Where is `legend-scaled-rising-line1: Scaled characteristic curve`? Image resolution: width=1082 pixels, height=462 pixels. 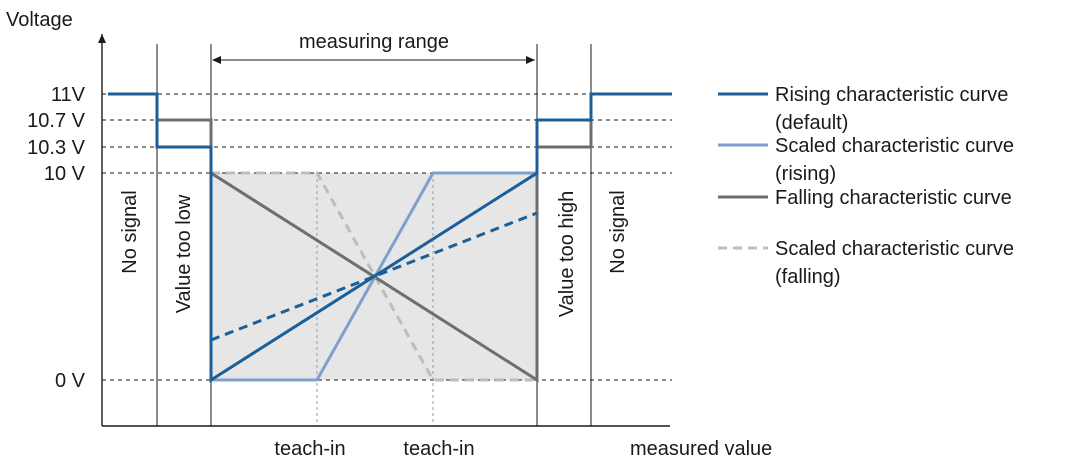 legend-scaled-rising-line1: Scaled characteristic curve is located at coordinates (894, 146).